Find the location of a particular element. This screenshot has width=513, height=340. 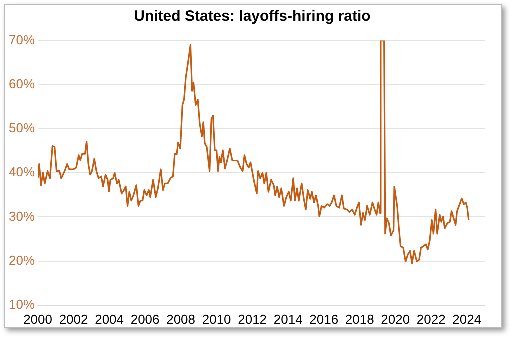

x-tick-label: 2010 is located at coordinates (217, 319).